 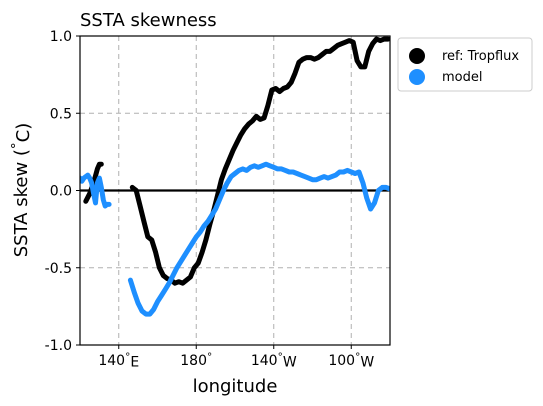 I want to click on legend: ref: Tropflux model, so click(x=465, y=64).